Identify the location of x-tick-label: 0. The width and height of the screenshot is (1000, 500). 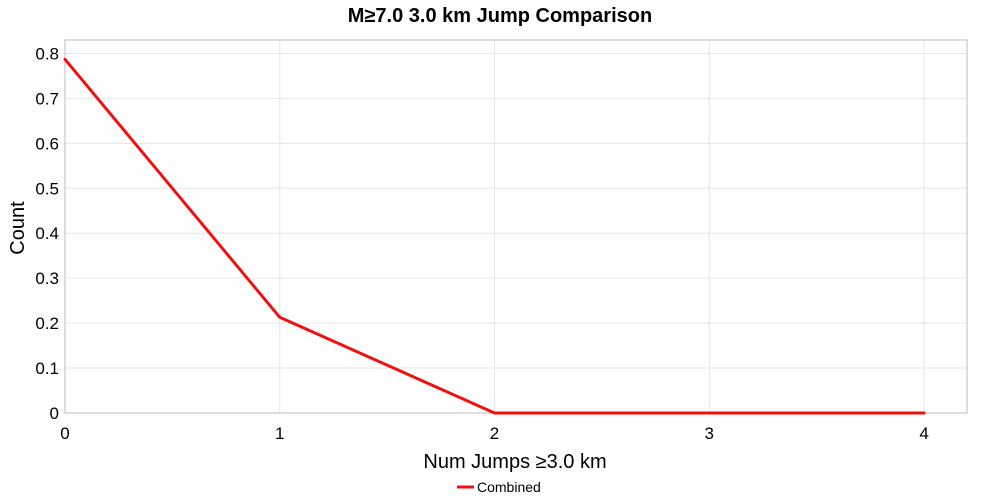
(64, 433).